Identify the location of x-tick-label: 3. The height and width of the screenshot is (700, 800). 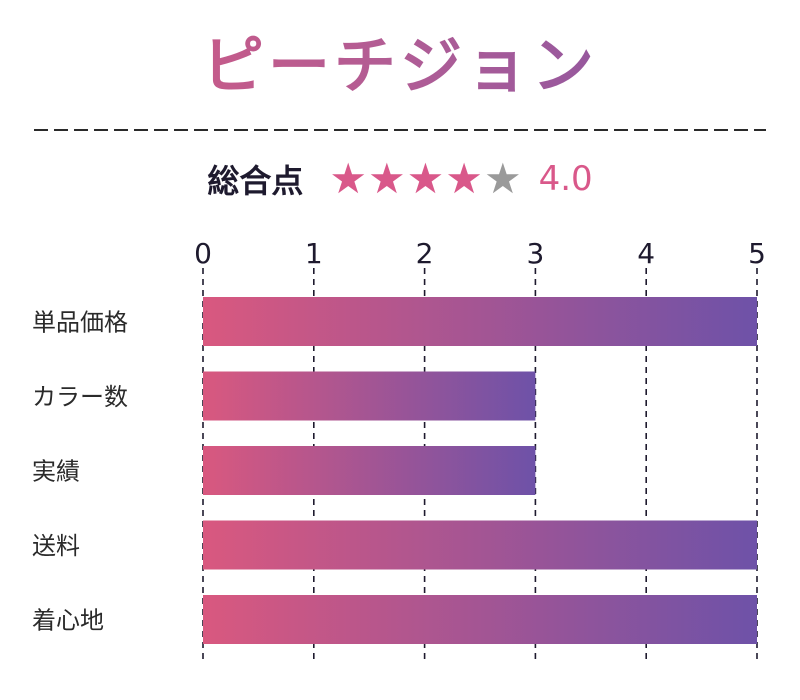
(535, 253).